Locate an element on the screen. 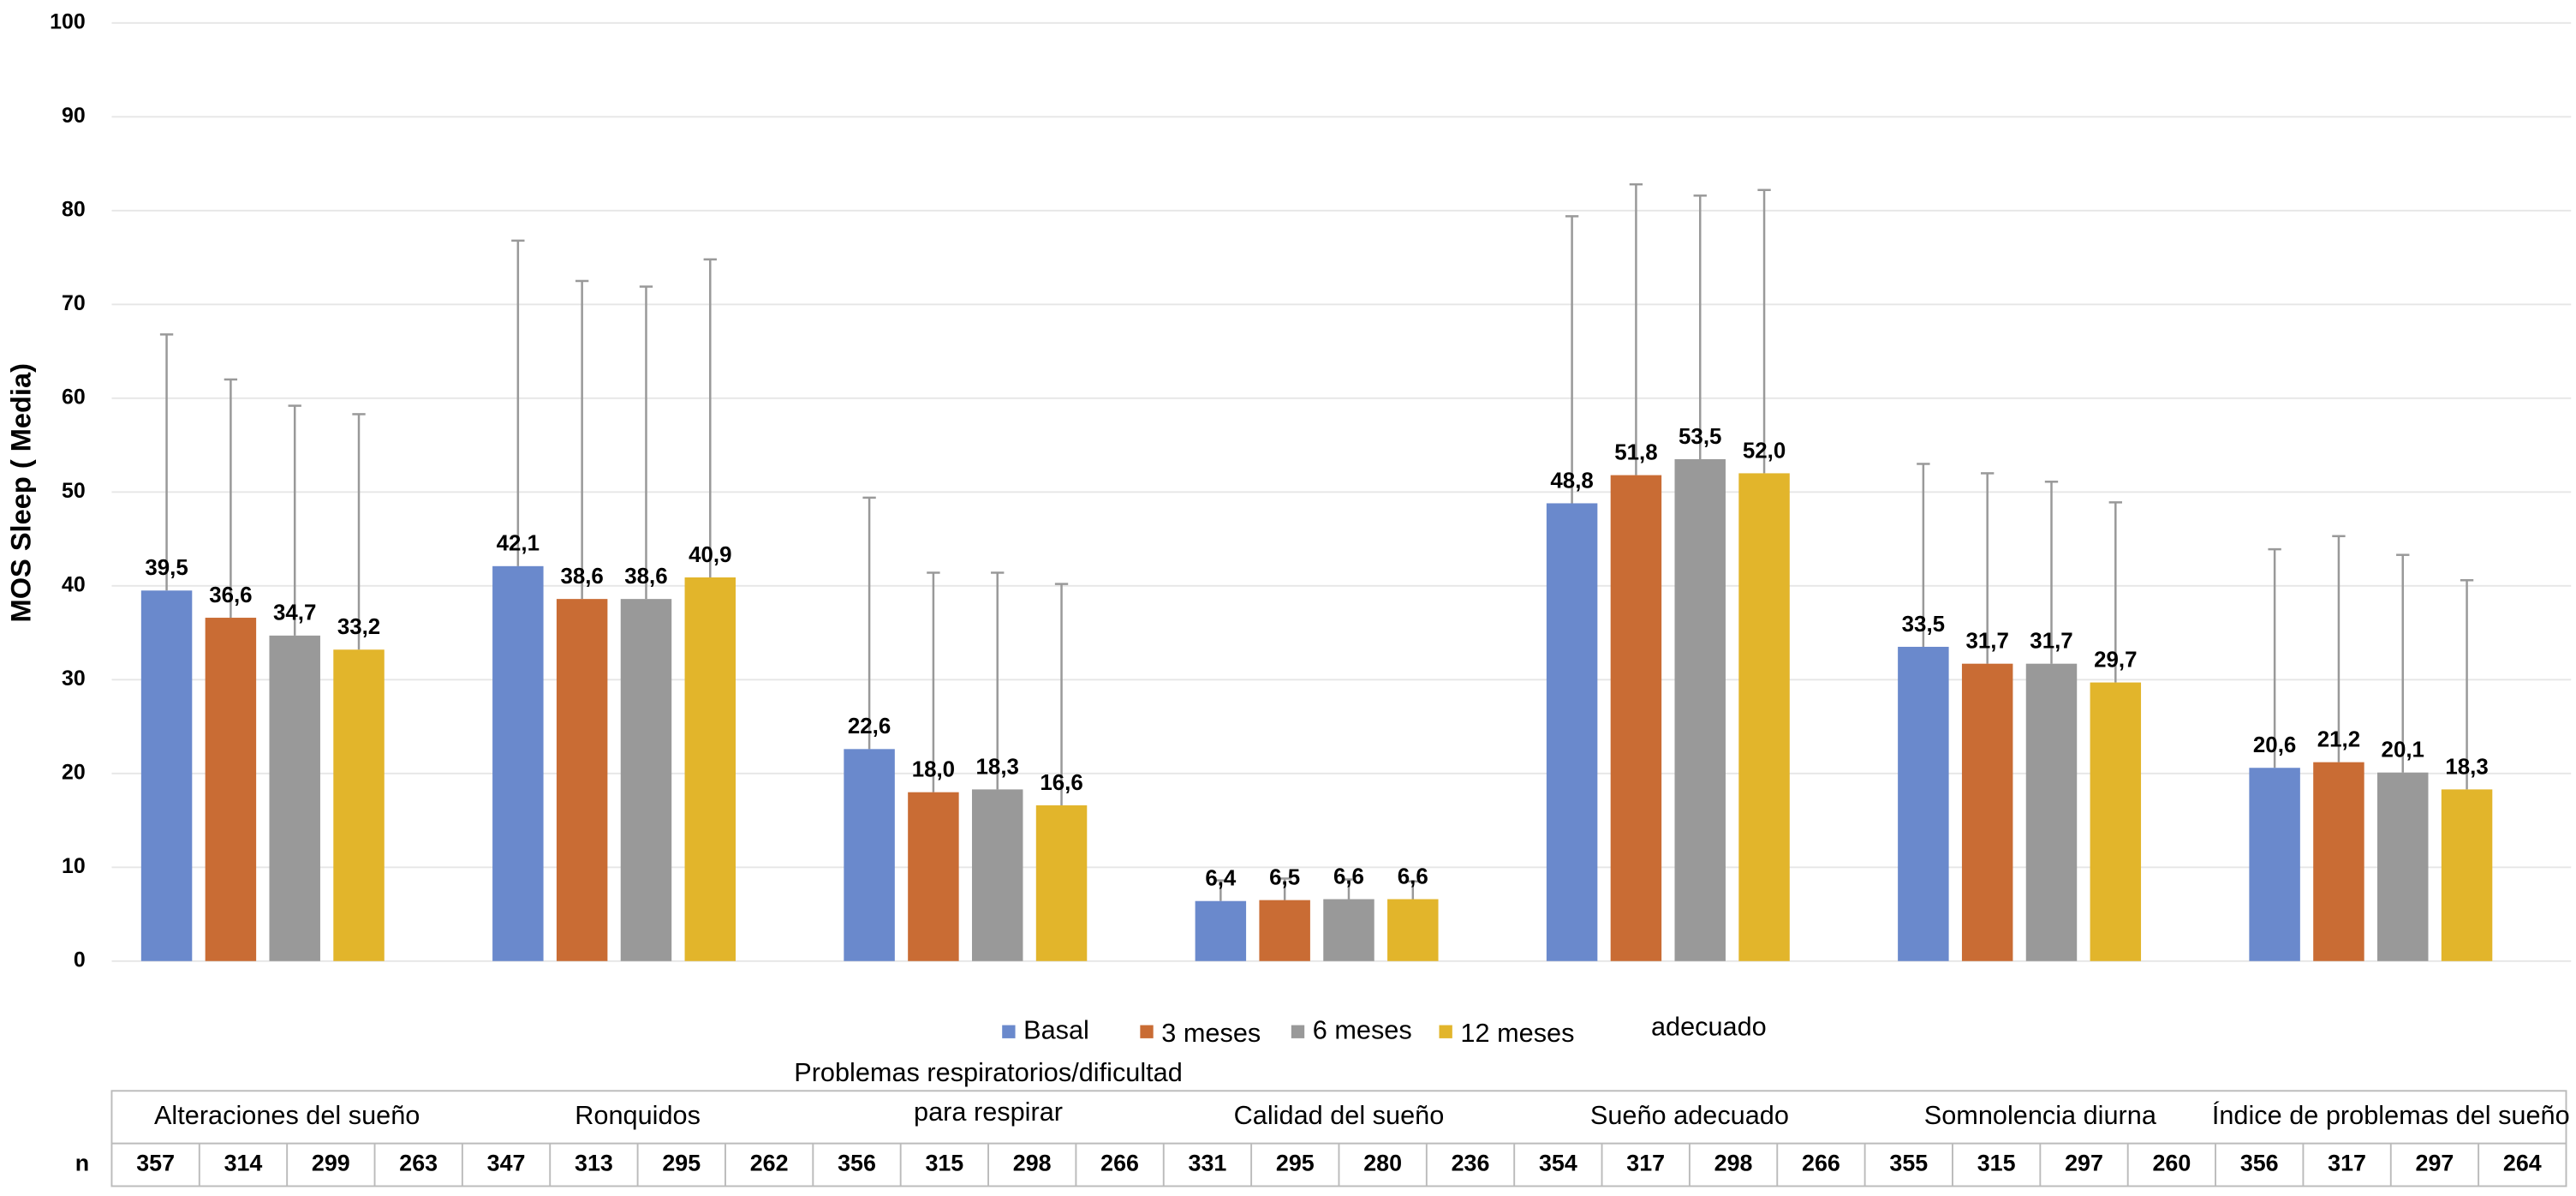 The image size is (2576, 1196). category-label: Alteraciones del sueño is located at coordinates (287, 1115).